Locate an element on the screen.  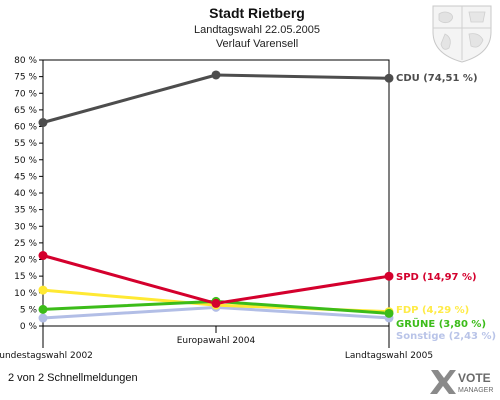
logo-name: VOTE is located at coordinates (474, 378).